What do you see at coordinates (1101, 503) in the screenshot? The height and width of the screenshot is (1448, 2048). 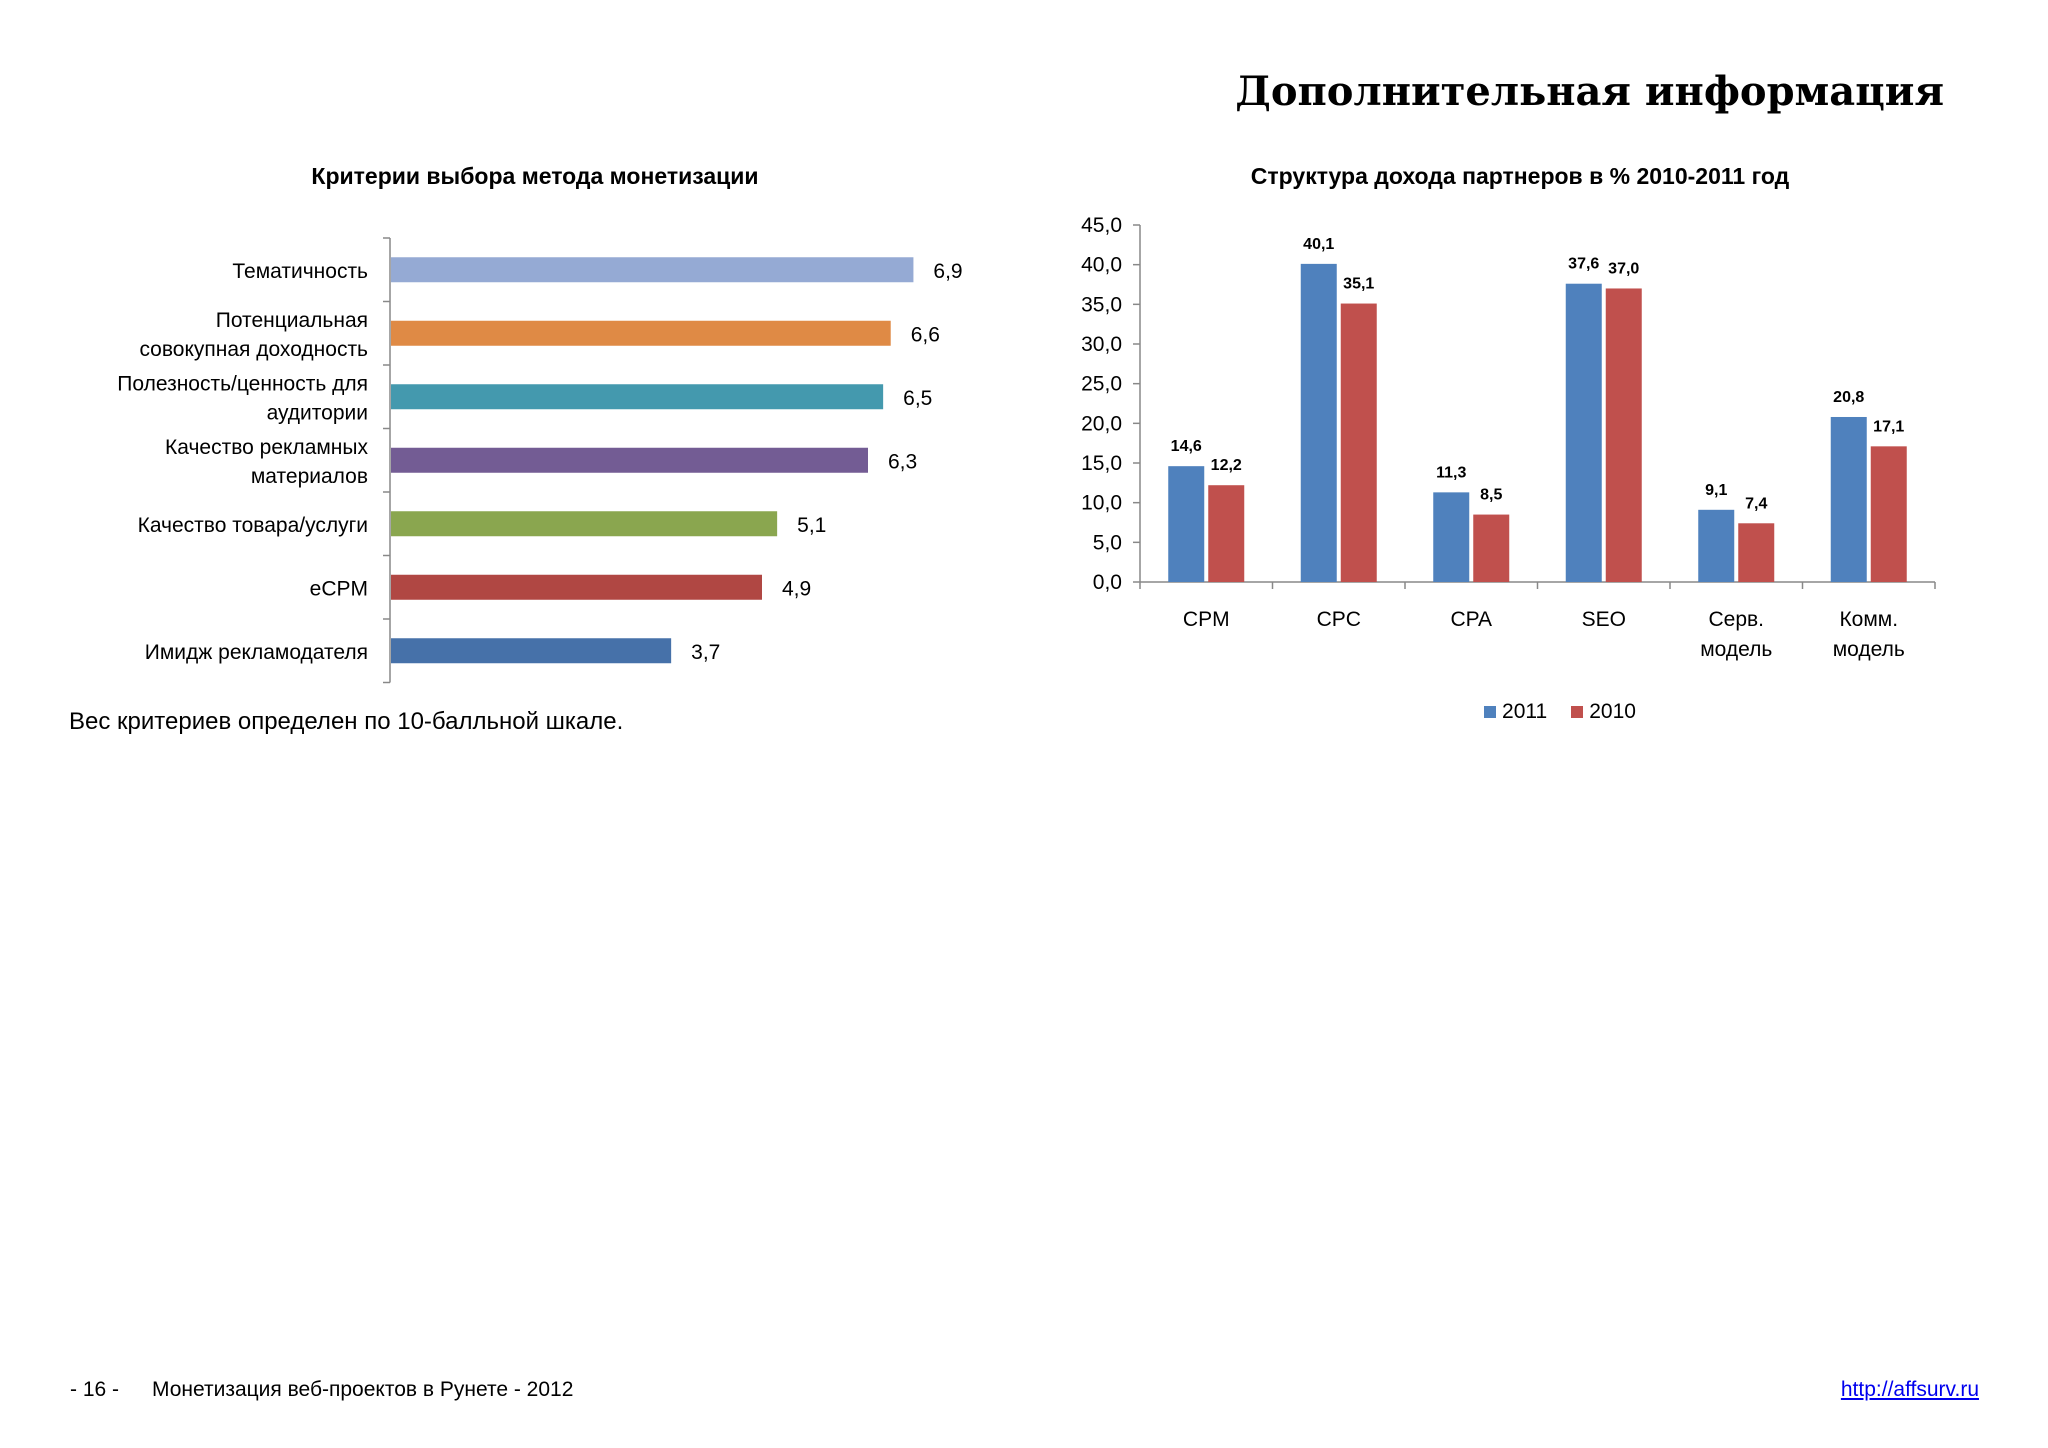 I see `y-tick-label: 10,0` at bounding box center [1101, 503].